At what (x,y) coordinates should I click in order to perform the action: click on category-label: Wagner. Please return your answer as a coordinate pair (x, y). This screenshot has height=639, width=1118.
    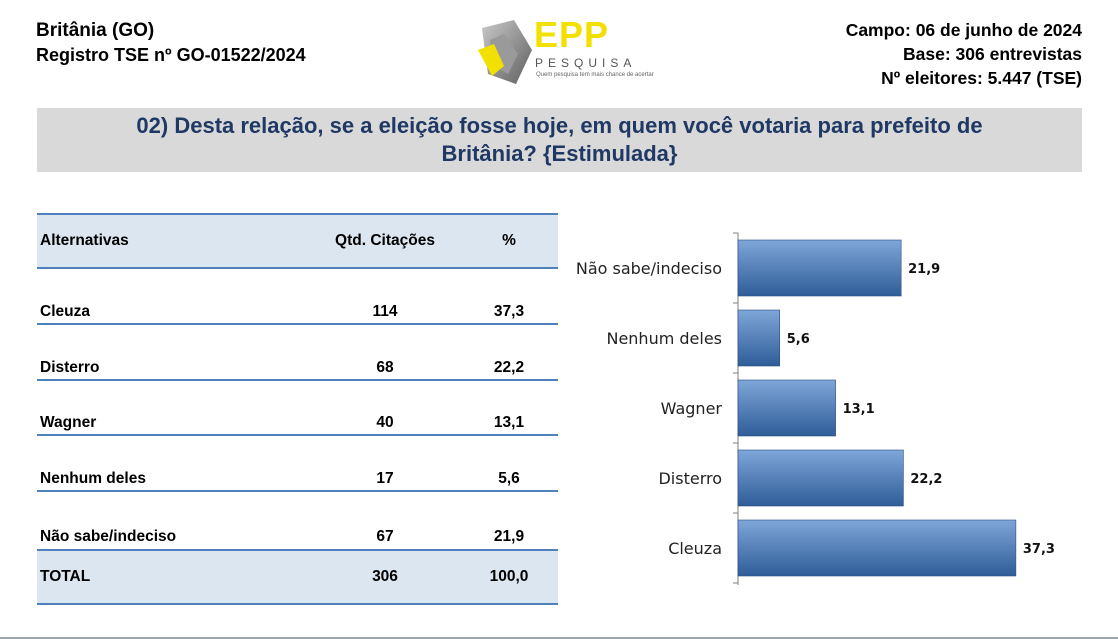
    Looking at the image, I should click on (692, 408).